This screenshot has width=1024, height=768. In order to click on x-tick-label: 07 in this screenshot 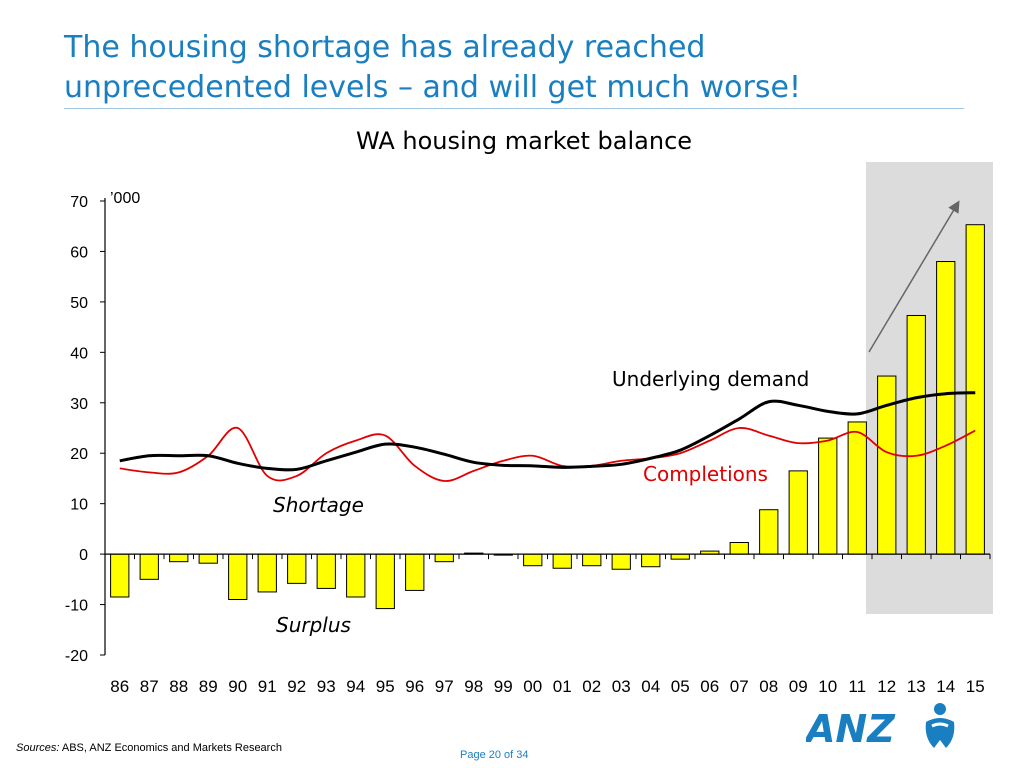, I will do `click(739, 686)`.